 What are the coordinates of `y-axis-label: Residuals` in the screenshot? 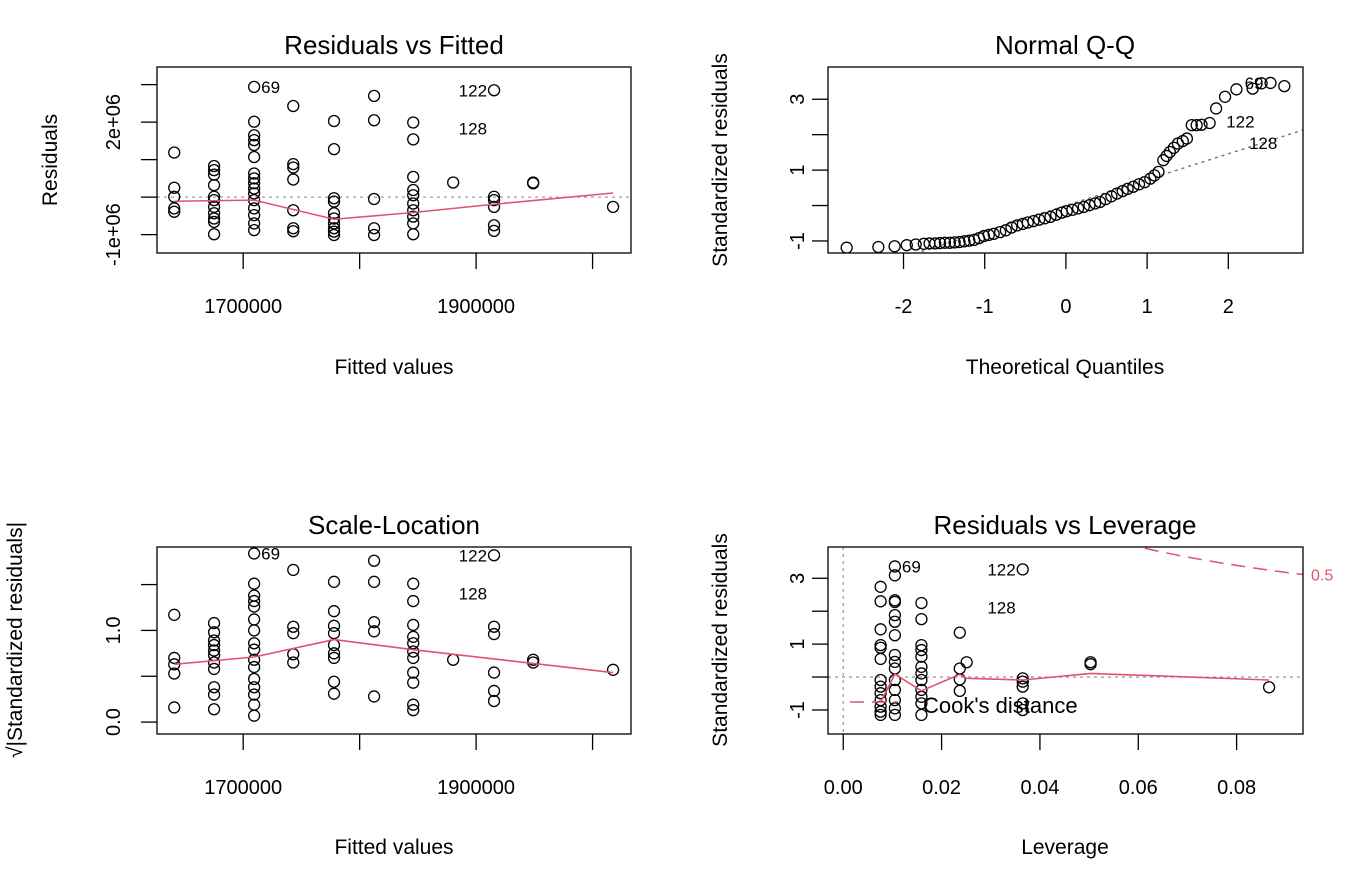 It's located at (50, 160).